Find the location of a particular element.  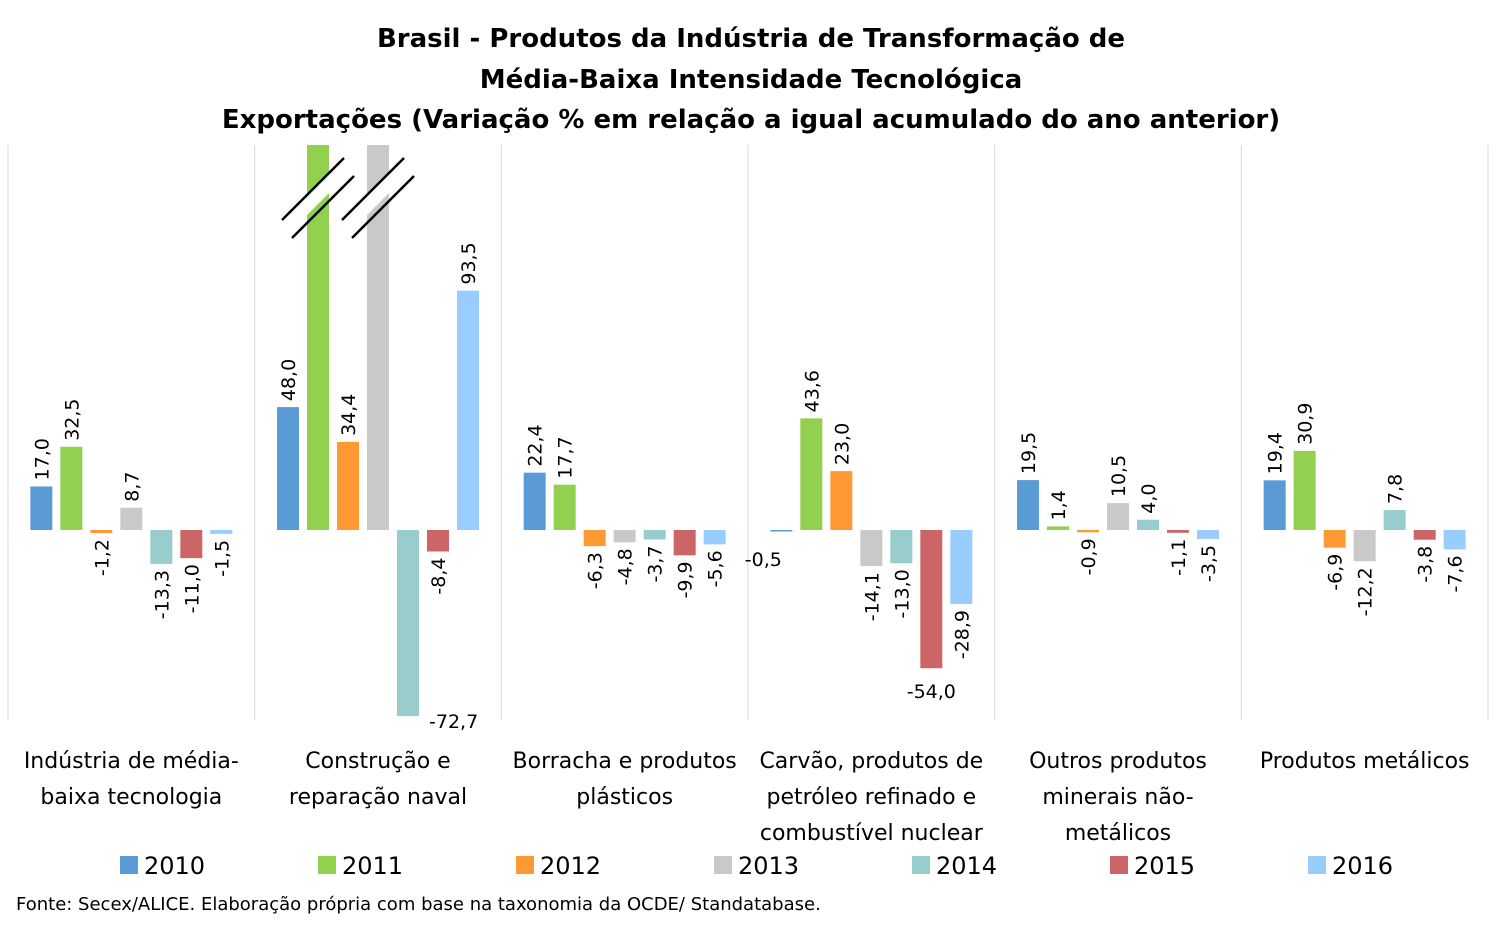

category-label: metálicos is located at coordinates (1118, 833).